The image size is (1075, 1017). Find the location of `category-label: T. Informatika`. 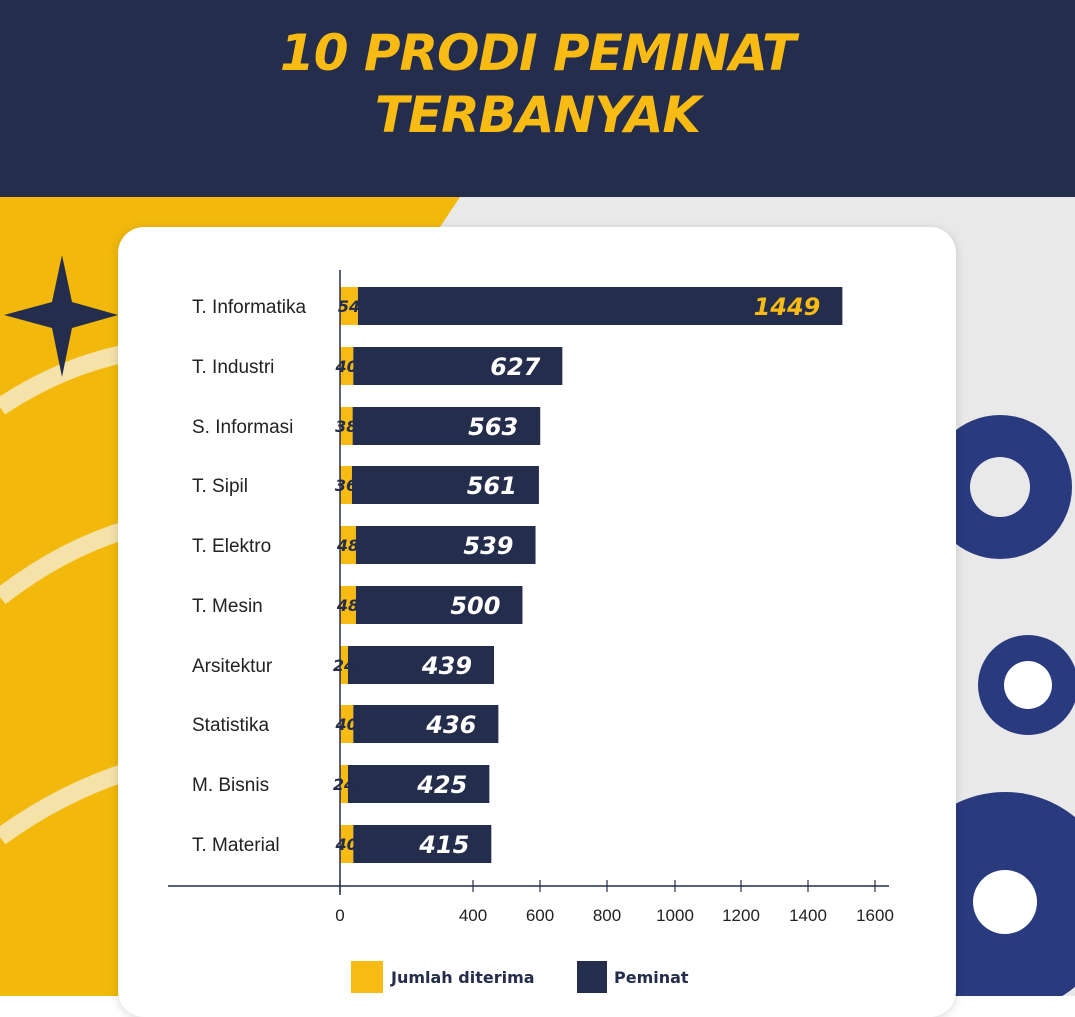

category-label: T. Informatika is located at coordinates (249, 307).